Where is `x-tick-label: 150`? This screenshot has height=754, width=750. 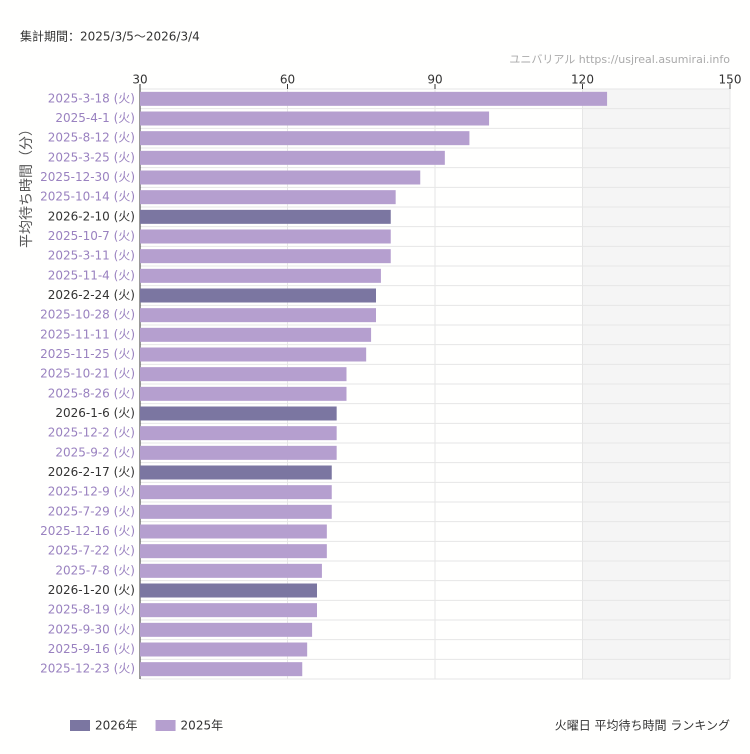
x-tick-label: 150 is located at coordinates (730, 80).